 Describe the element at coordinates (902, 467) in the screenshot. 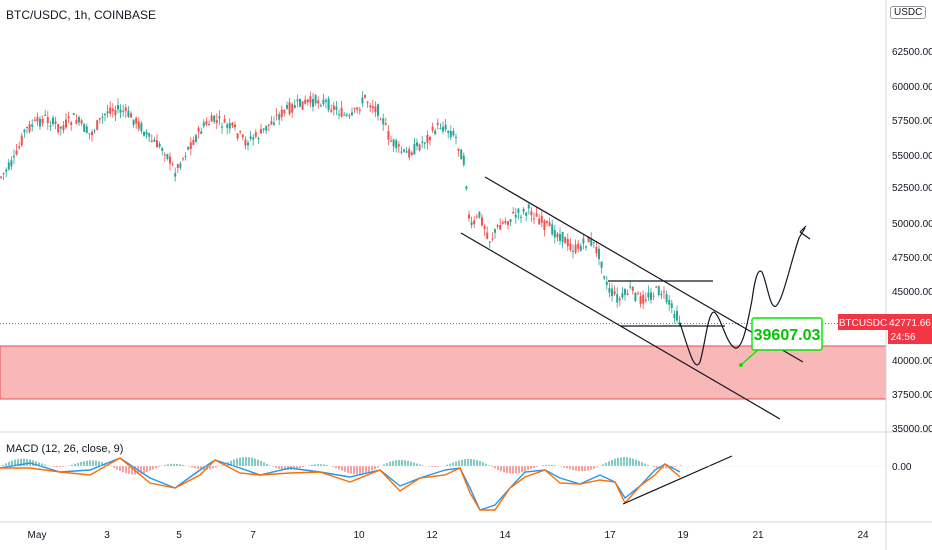

I see `macd-zero-label: 0.00` at that location.